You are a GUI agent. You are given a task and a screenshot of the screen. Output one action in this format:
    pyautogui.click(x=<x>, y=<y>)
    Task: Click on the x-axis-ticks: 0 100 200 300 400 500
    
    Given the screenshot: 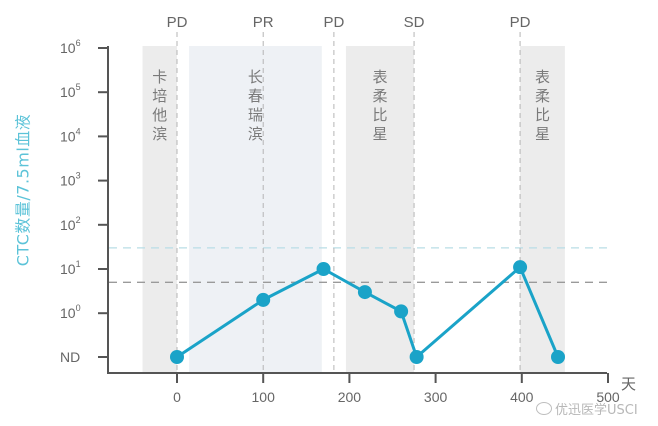 What is the action you would take?
    pyautogui.click(x=396, y=389)
    